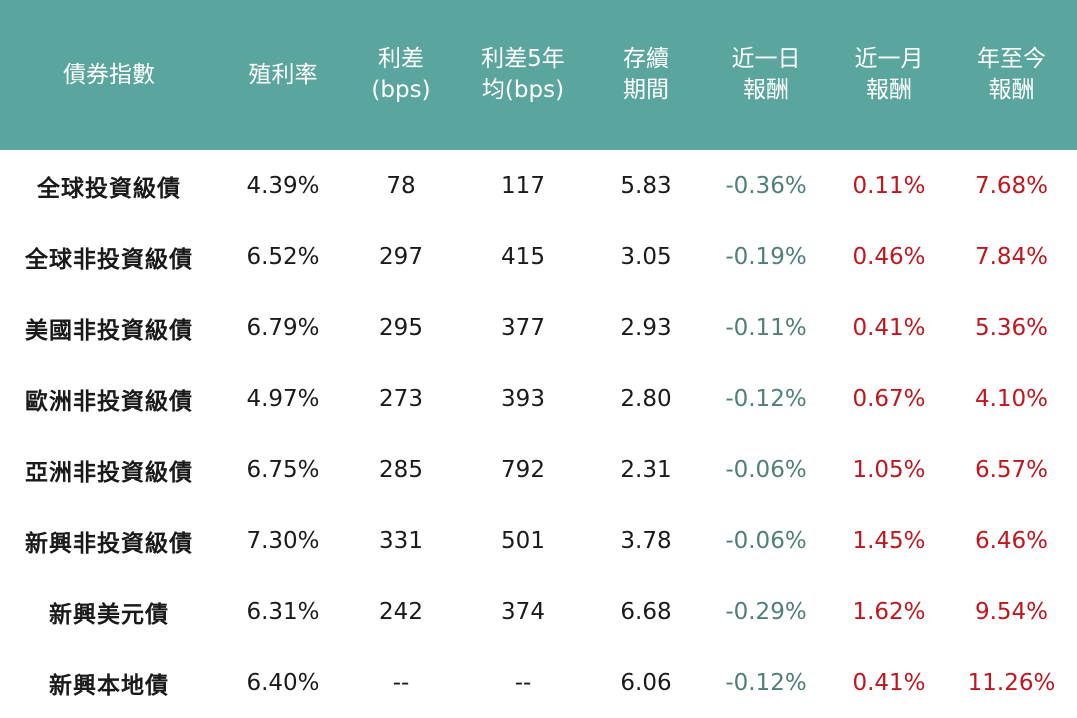  What do you see at coordinates (646, 90) in the screenshot?
I see `header-line: 期間` at bounding box center [646, 90].